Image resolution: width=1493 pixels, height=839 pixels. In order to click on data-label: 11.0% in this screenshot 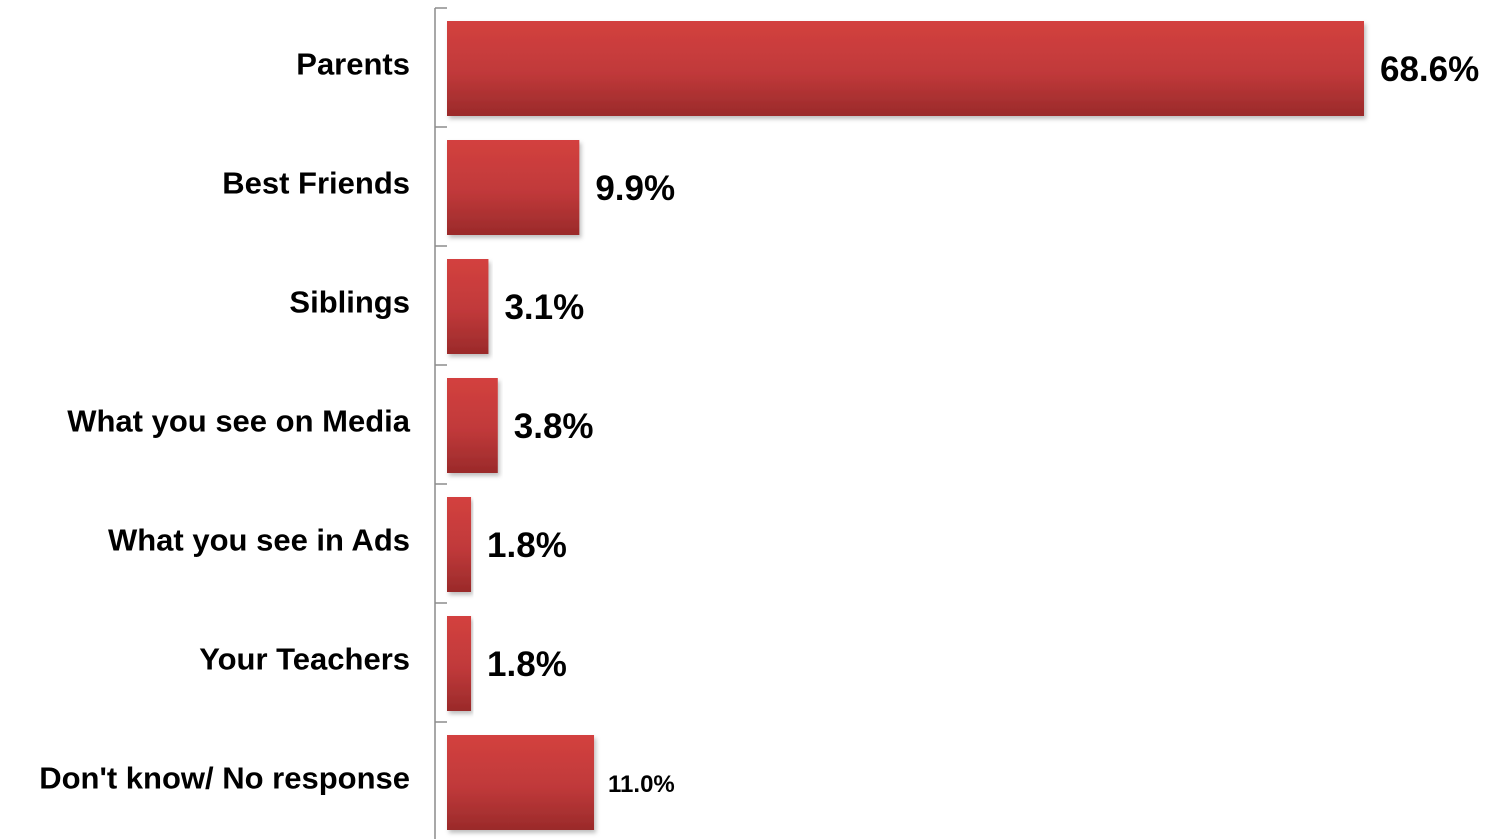, I will do `click(641, 784)`.